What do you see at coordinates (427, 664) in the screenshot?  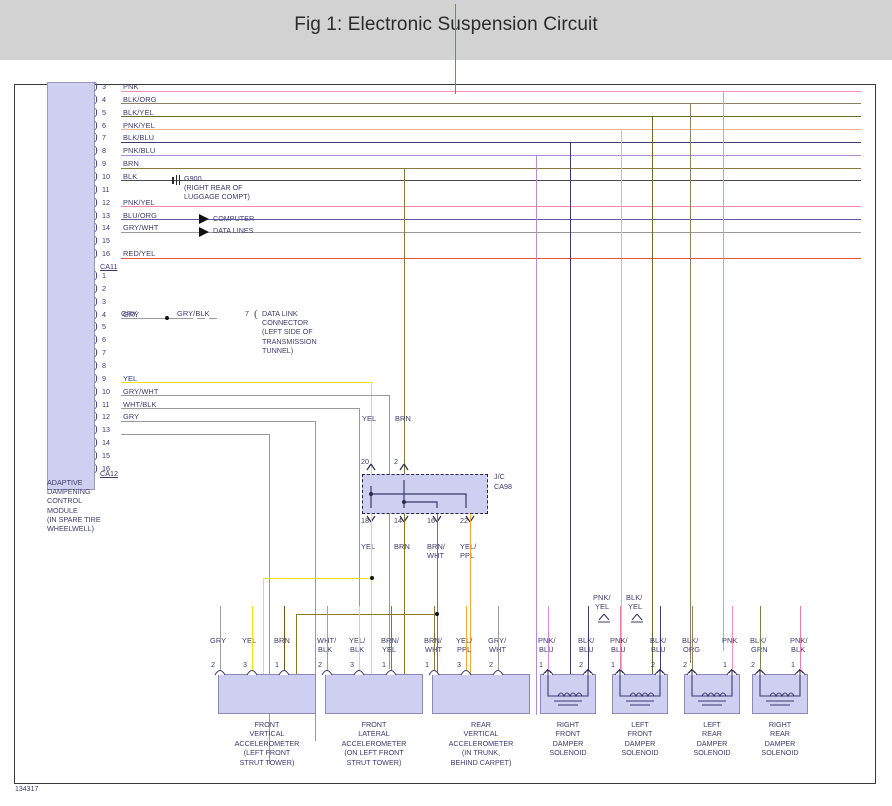 I see `acc-3-pin-1: 1` at bounding box center [427, 664].